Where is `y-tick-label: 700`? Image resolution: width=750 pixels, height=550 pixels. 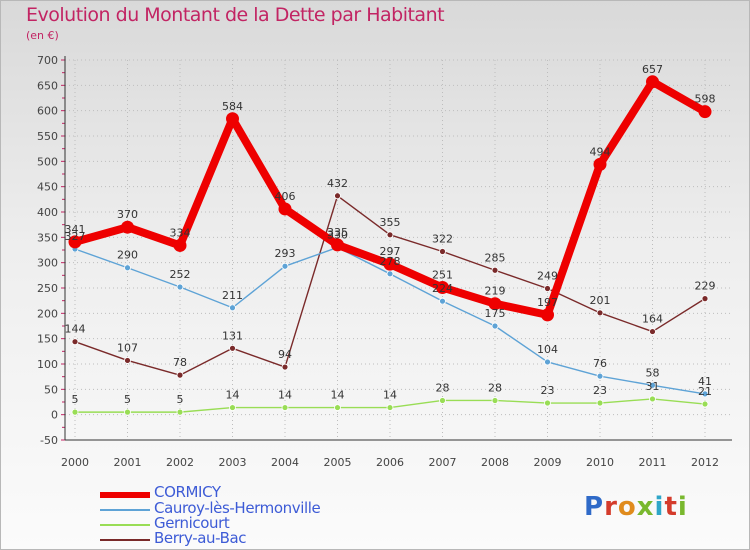 y-tick-label: 700 is located at coordinates (47, 60).